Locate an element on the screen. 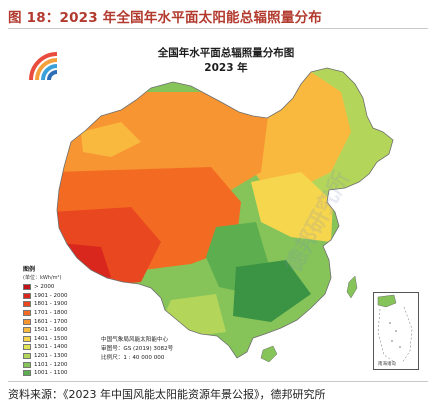 This screenshot has height=413, width=436. legend-item: > 2000 is located at coordinates (51, 287).